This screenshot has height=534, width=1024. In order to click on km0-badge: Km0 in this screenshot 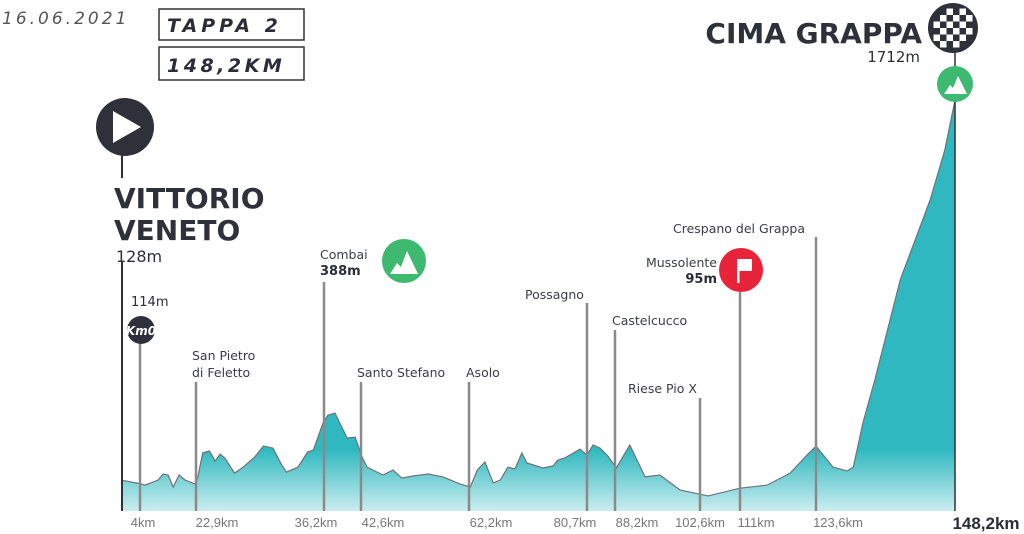, I will do `click(141, 330)`.